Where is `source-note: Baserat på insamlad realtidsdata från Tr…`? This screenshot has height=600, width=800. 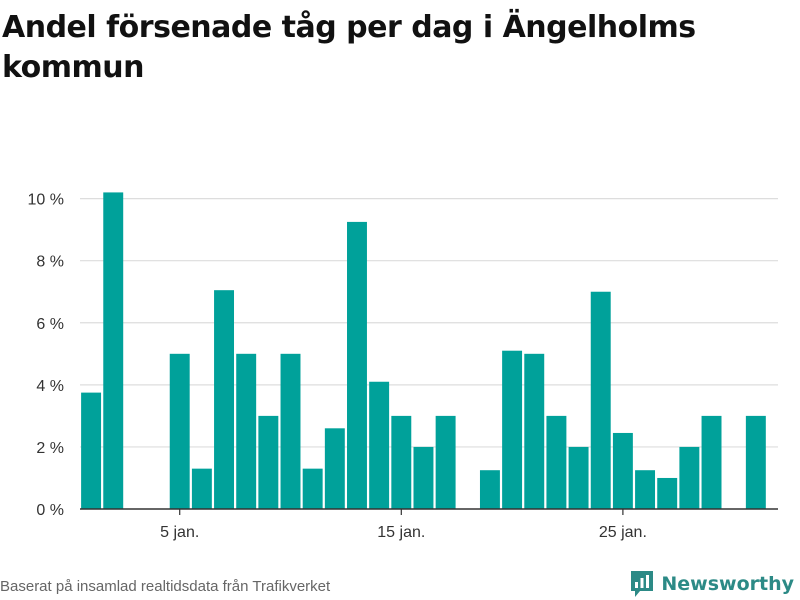
source-note: Baserat på insamlad realtidsdata från Tr… is located at coordinates (165, 586).